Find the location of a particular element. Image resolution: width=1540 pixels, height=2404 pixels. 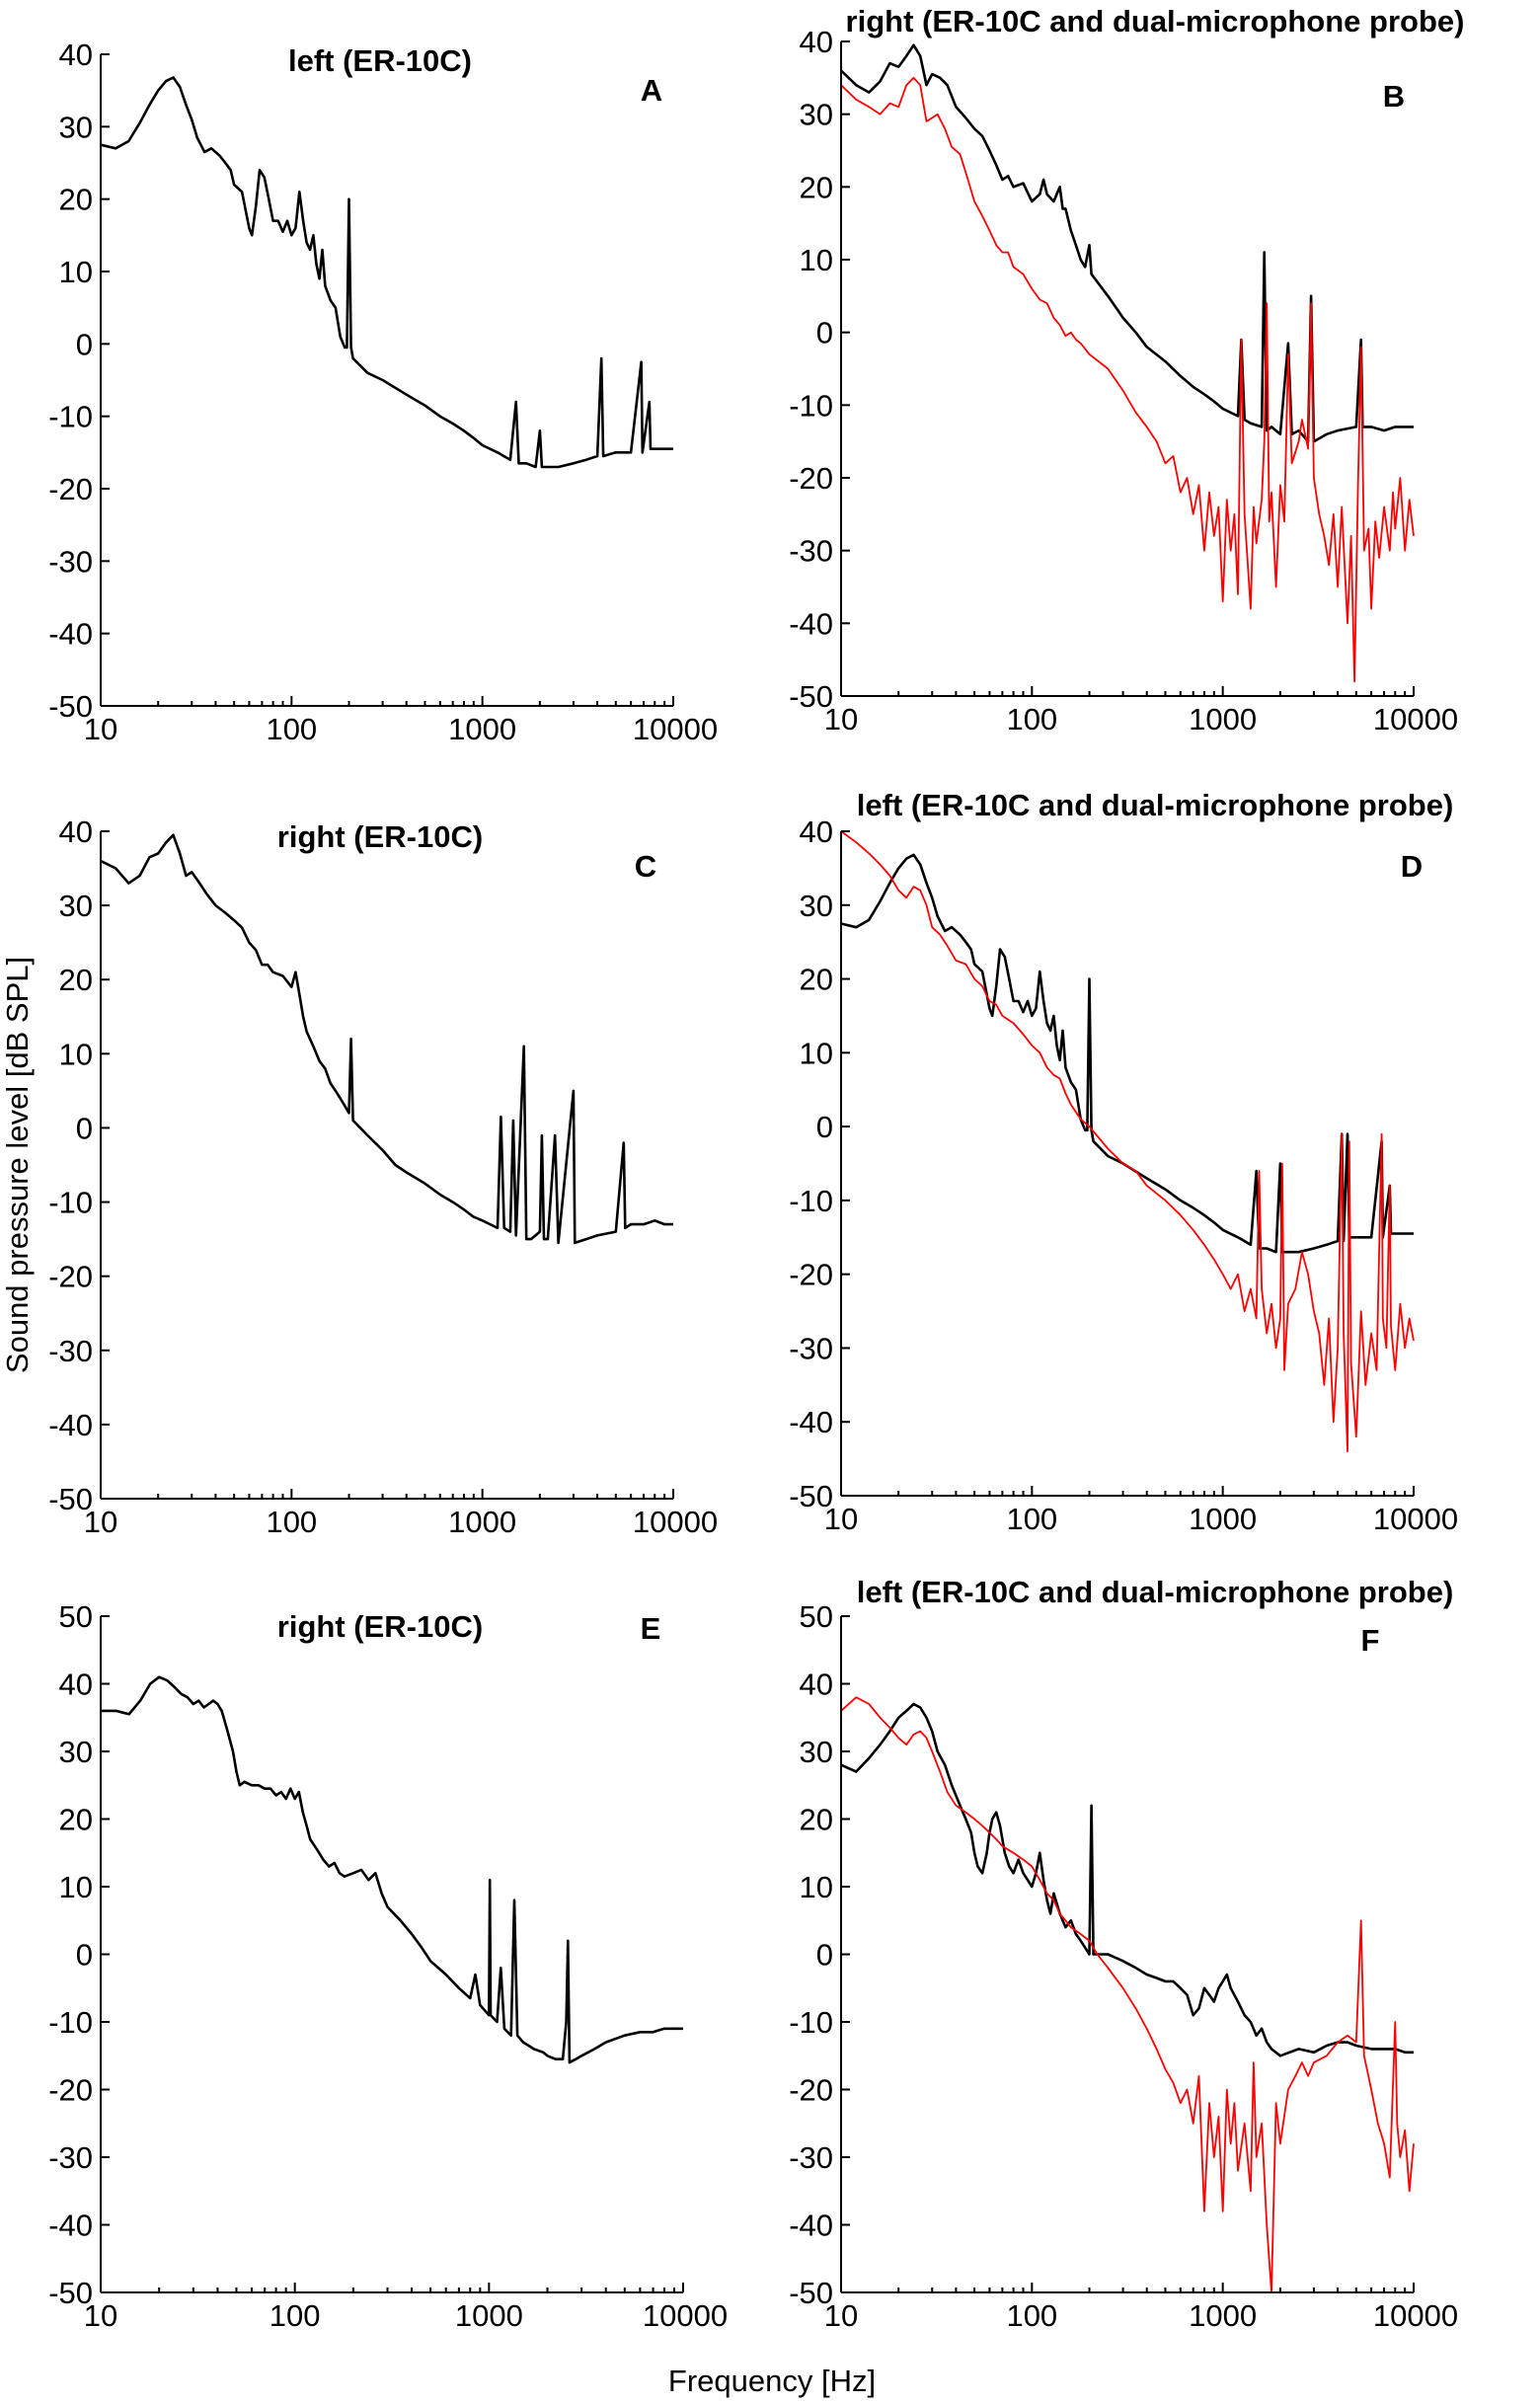

panel-letter: E is located at coordinates (651, 1628).